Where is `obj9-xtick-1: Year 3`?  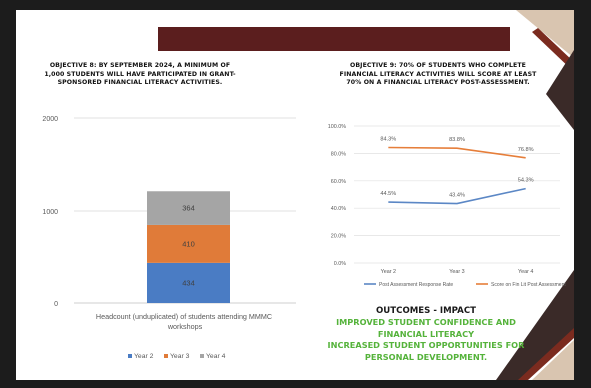
obj9-xtick-1: Year 3 is located at coordinates (456, 272).